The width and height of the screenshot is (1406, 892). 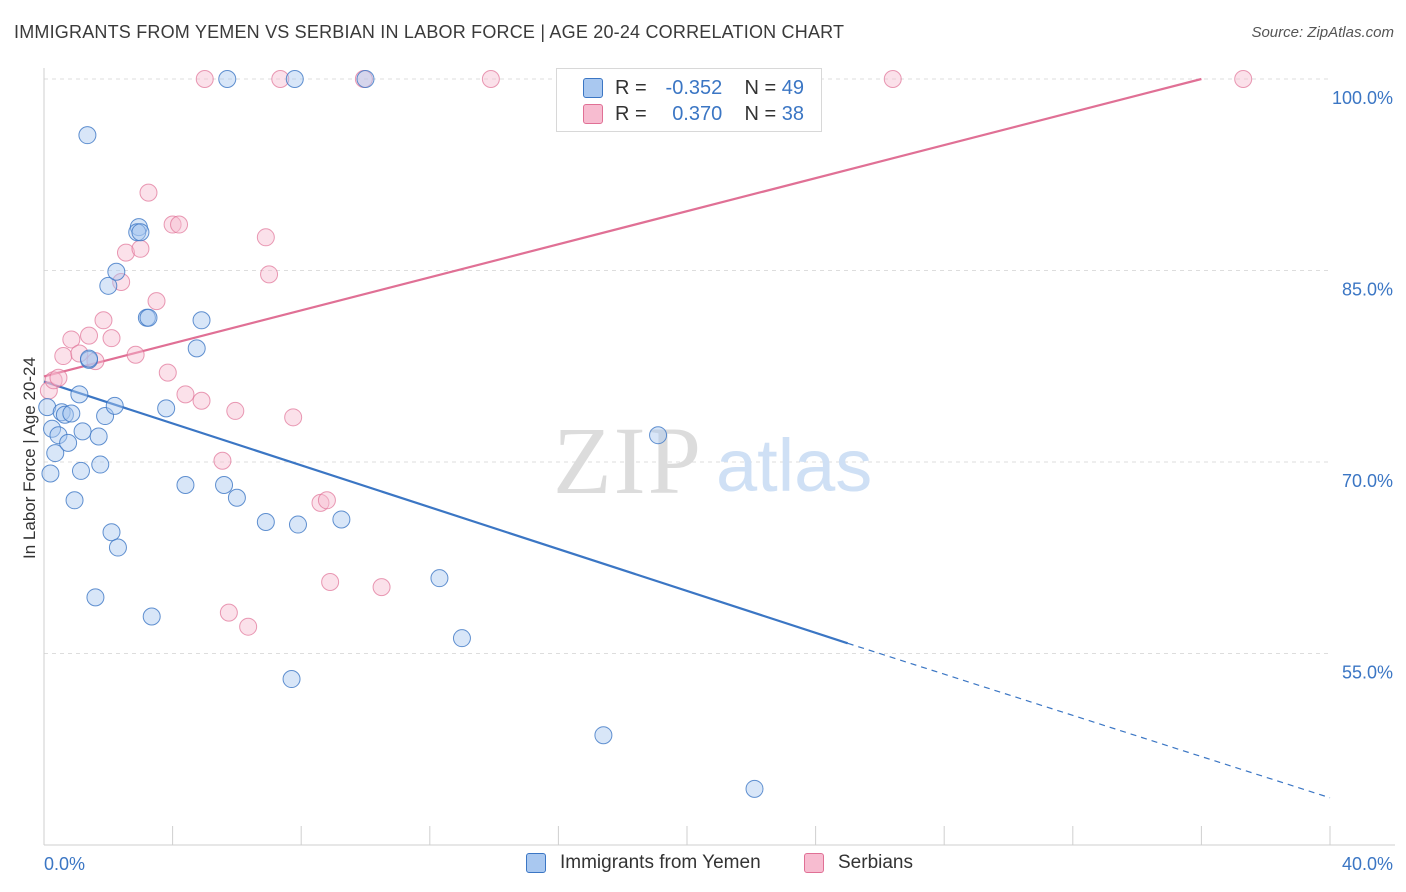 What do you see at coordinates (643, 863) in the screenshot?
I see `legend-item-yemen: Immigrants from Yemen` at bounding box center [643, 863].